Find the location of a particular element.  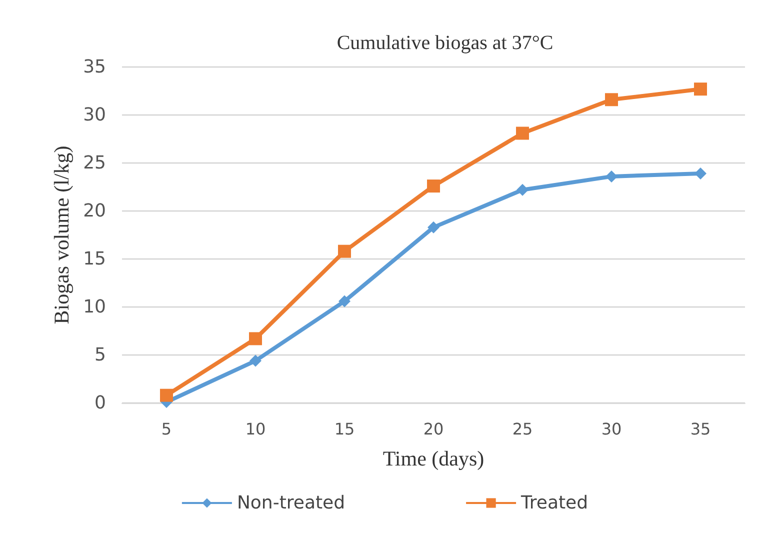

y-tick-label: 20 is located at coordinates (94, 211).